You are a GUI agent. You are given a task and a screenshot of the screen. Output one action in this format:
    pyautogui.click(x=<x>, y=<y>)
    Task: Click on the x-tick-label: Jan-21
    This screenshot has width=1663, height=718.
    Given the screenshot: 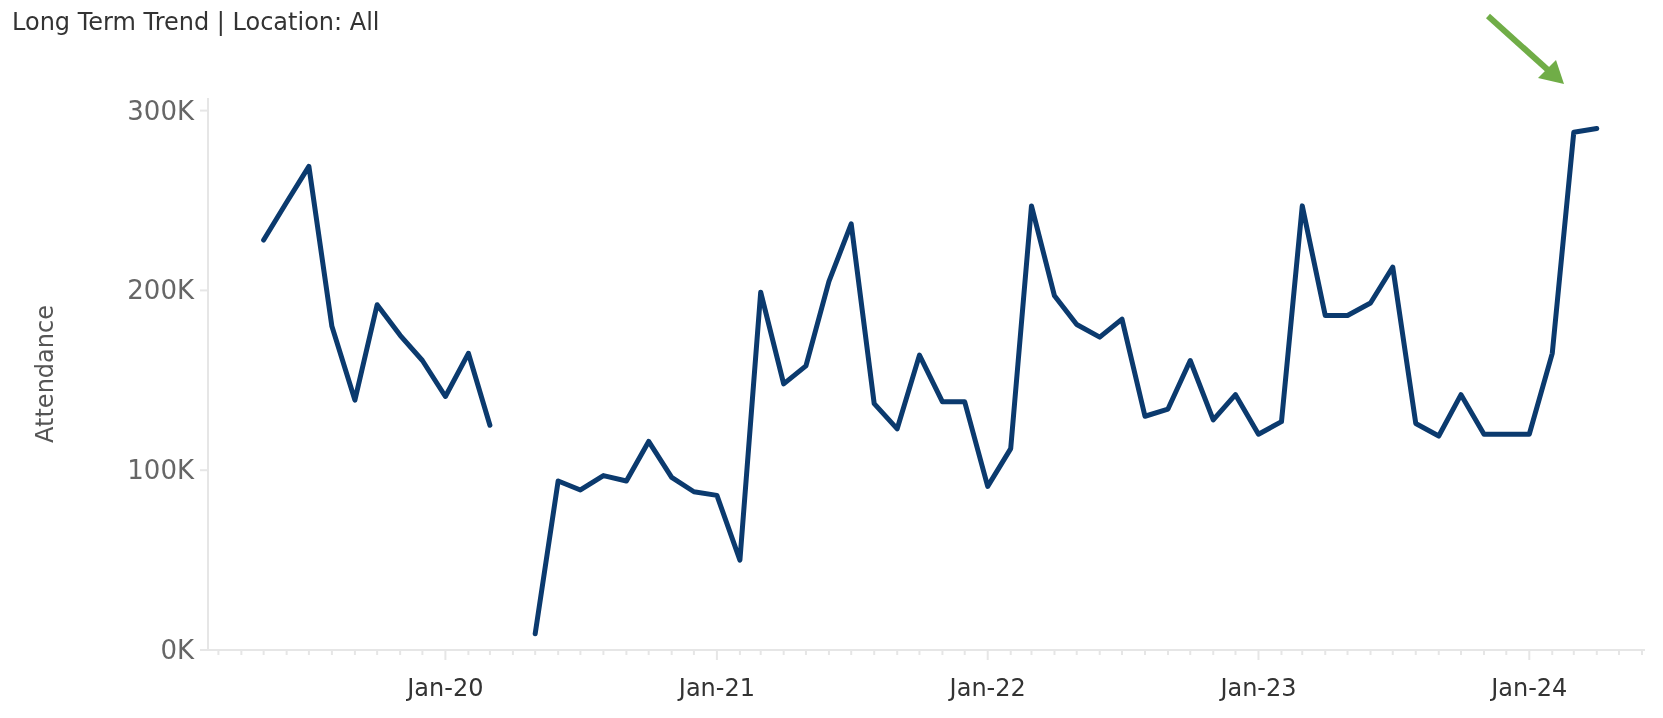 What is the action you would take?
    pyautogui.click(x=716, y=688)
    